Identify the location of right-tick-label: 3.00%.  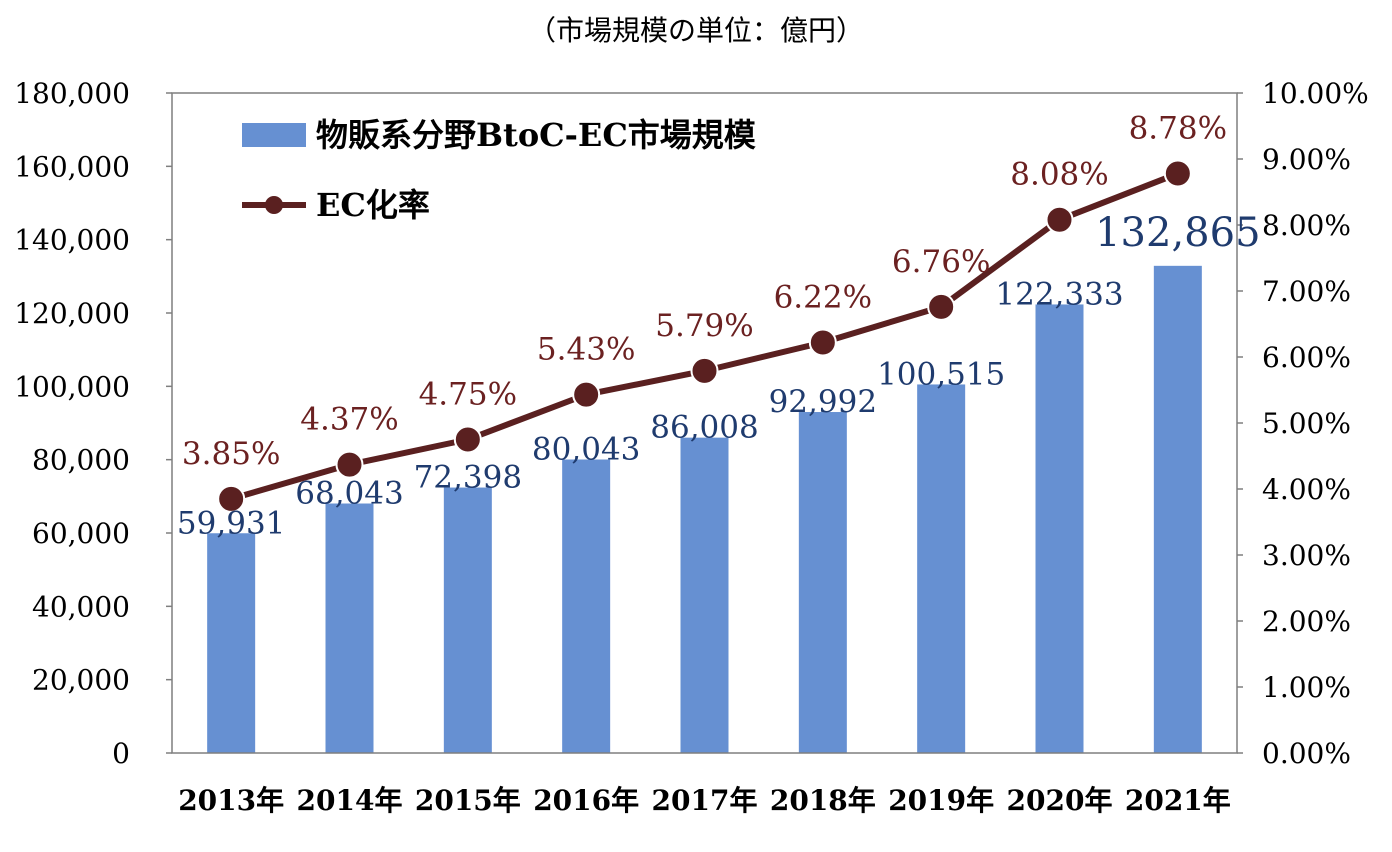
(1306, 555).